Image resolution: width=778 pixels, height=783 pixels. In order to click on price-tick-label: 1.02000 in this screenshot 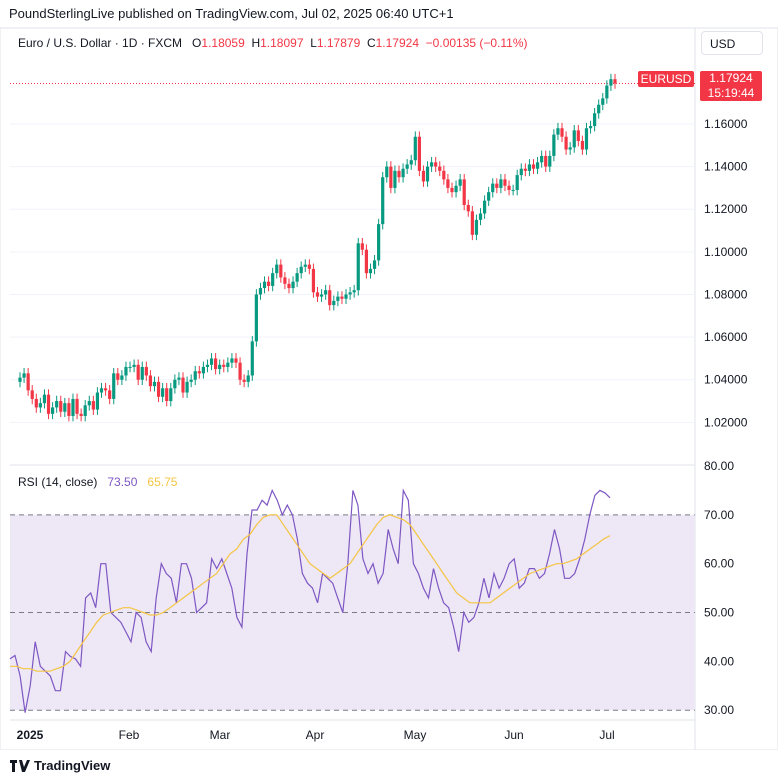, I will do `click(726, 422)`.